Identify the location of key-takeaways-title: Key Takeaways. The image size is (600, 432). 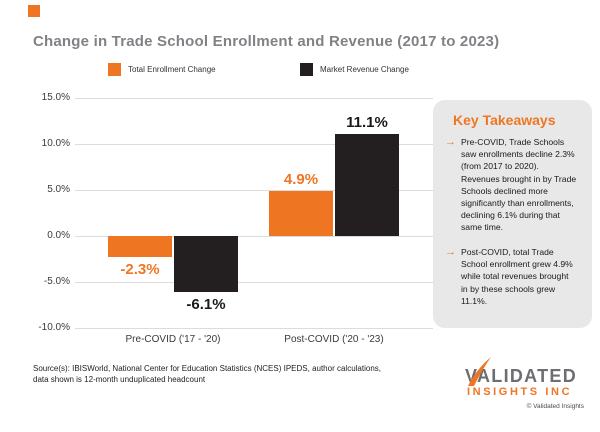
(504, 120).